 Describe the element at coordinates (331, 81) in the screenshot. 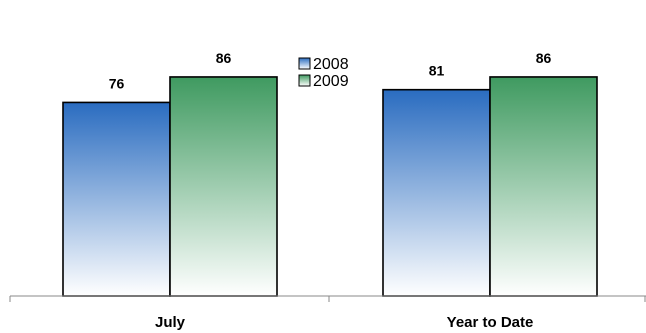

I see `legend-label-2009: 2009` at that location.